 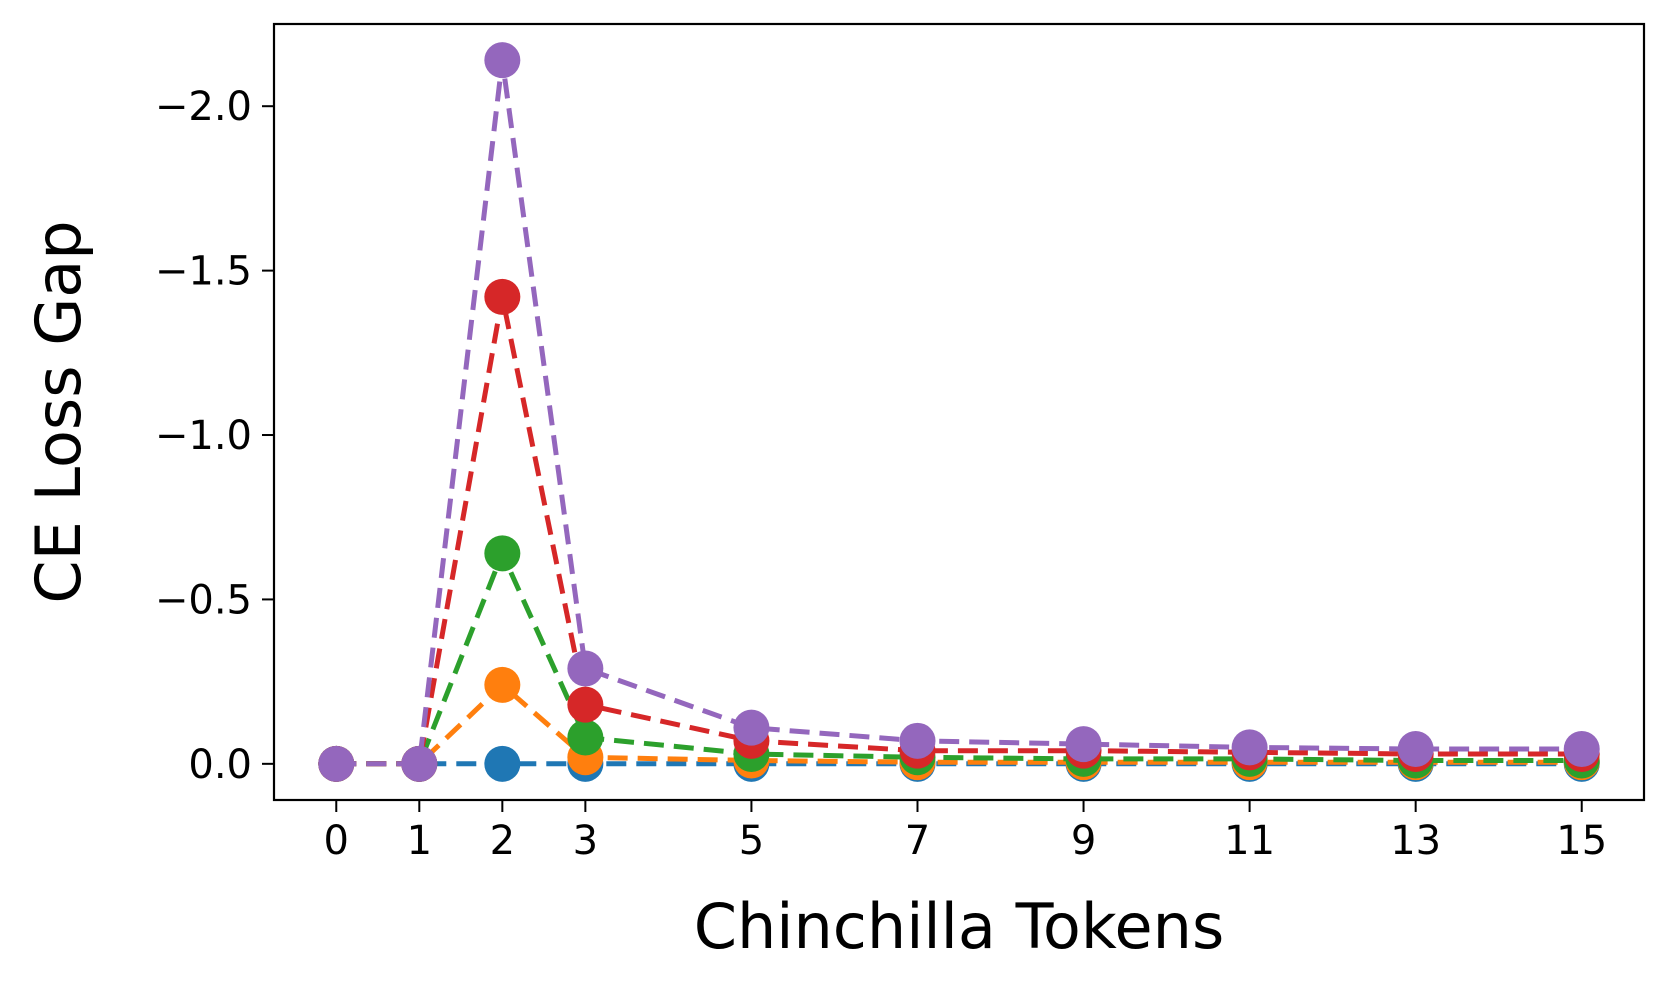 I want to click on y-axis-label: CE Loss Gap, so click(x=58, y=411).